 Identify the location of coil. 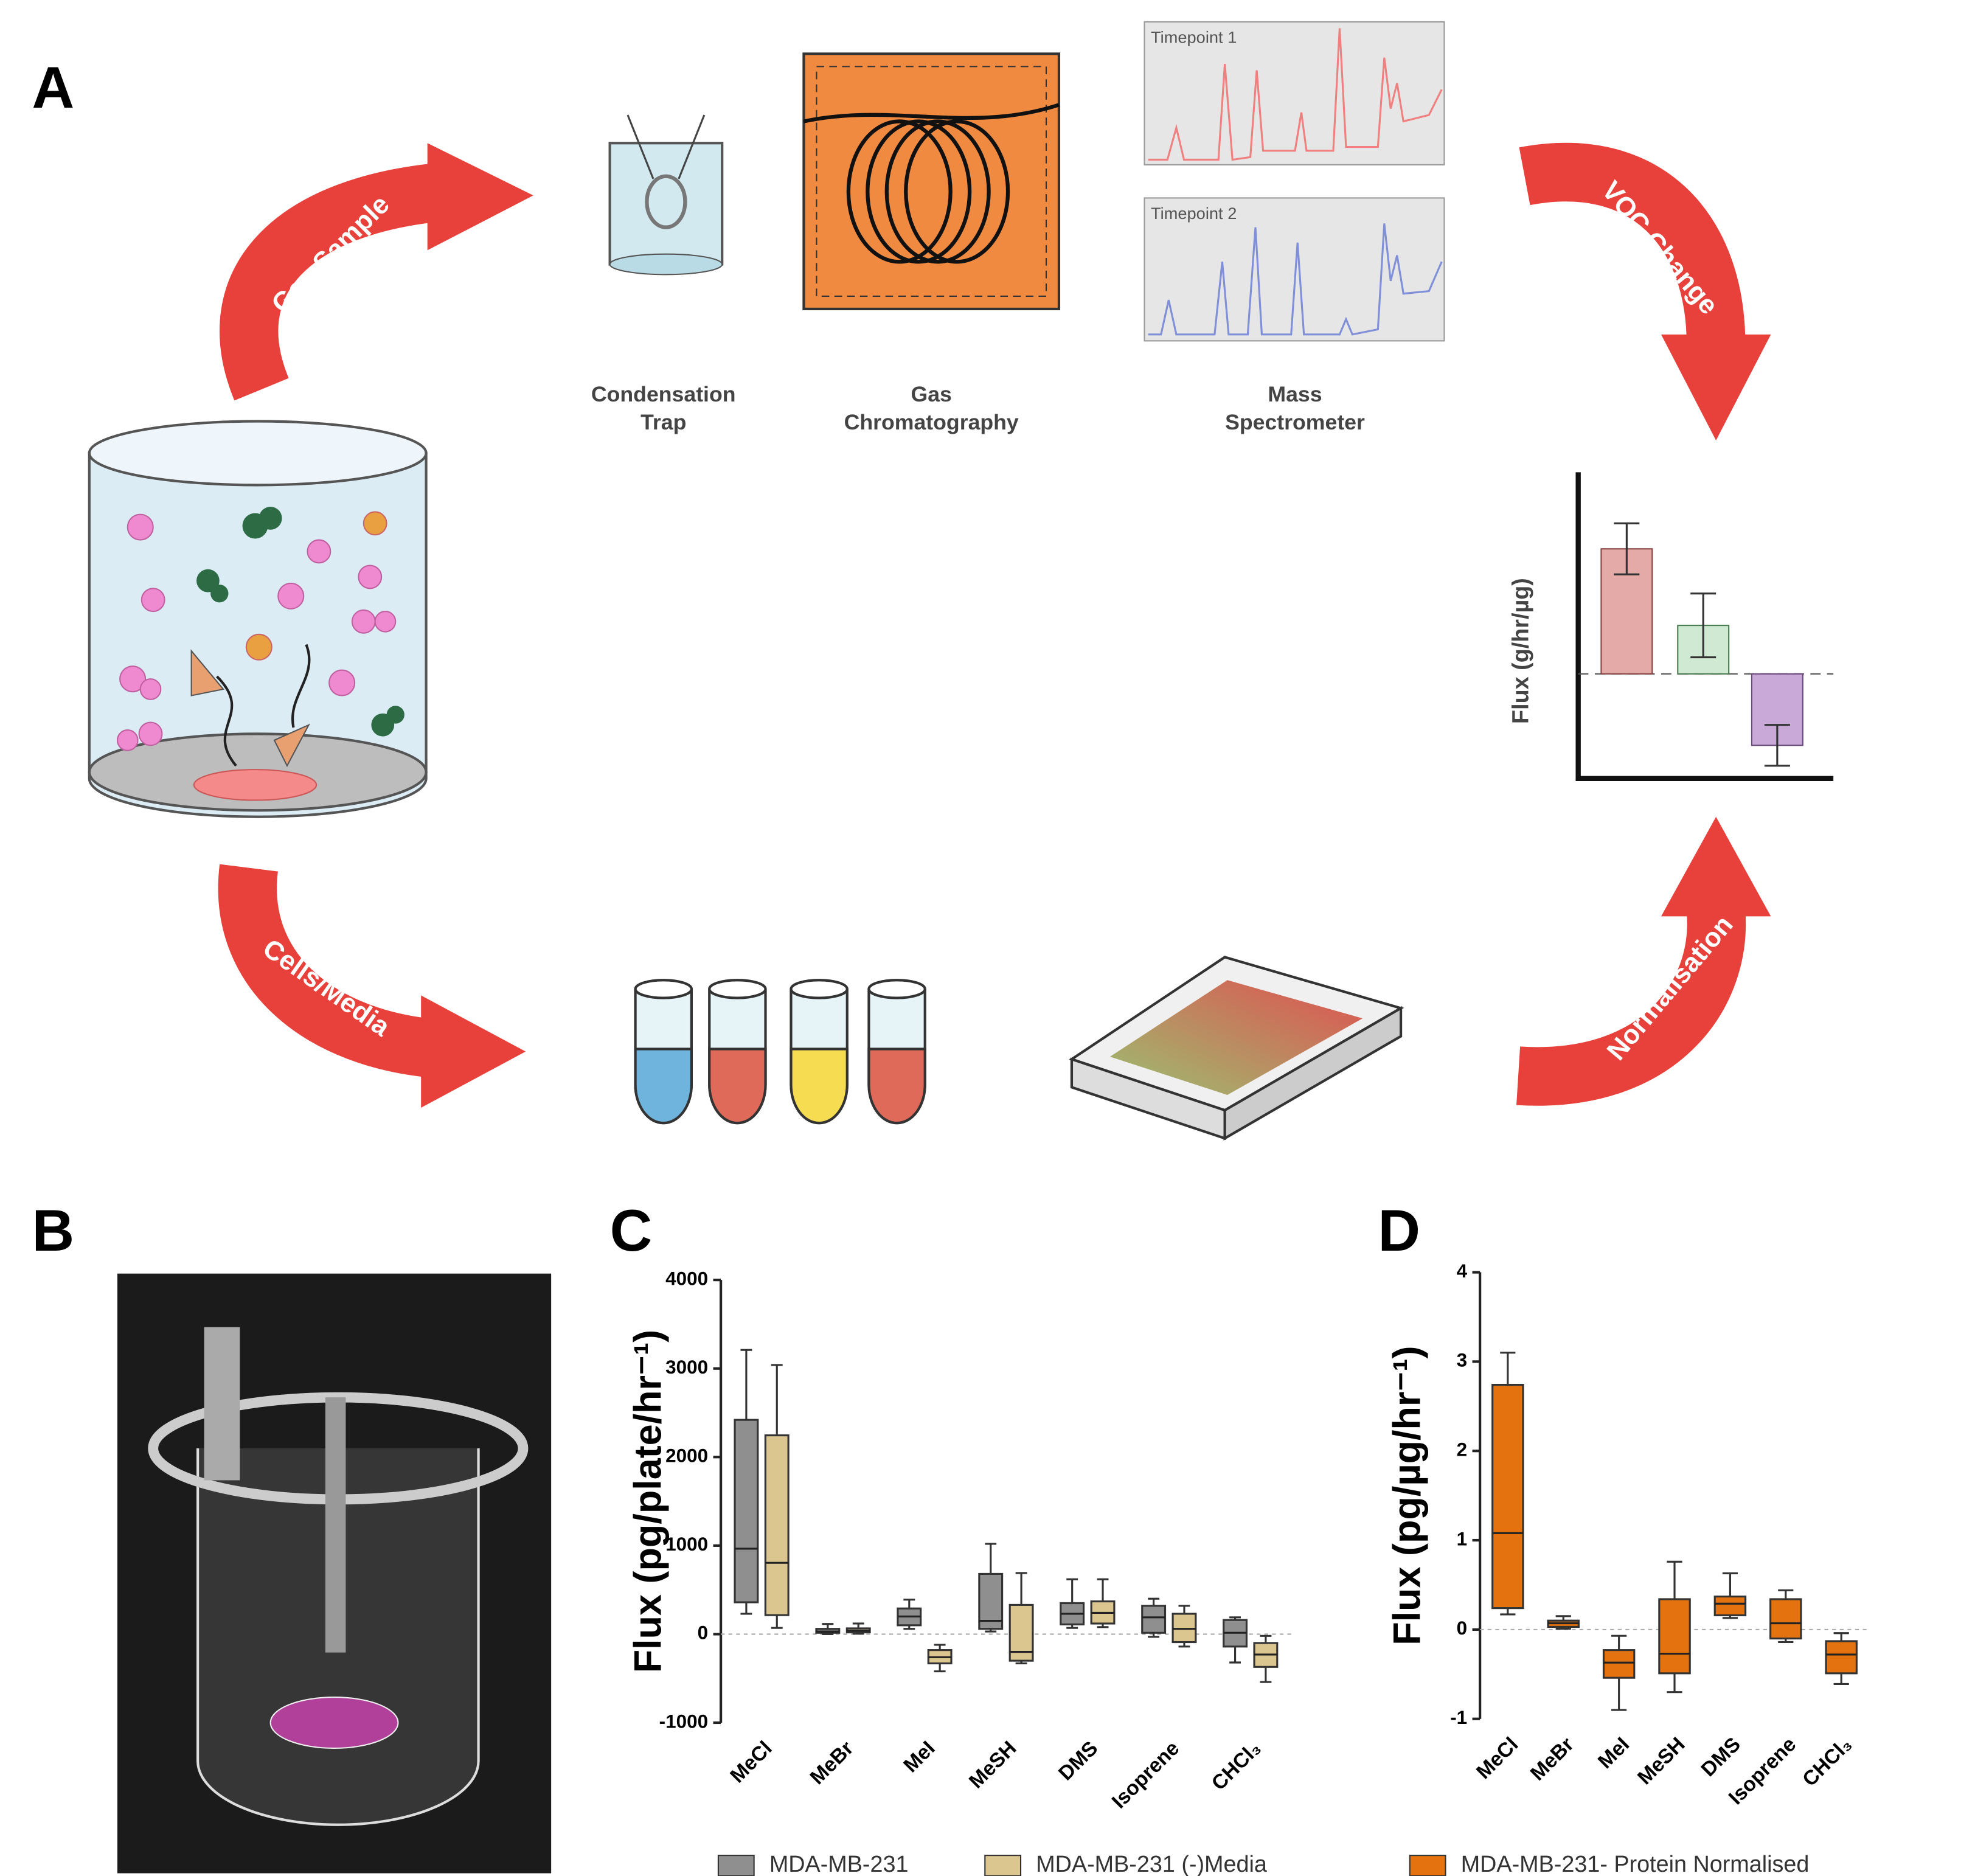
(666, 201).